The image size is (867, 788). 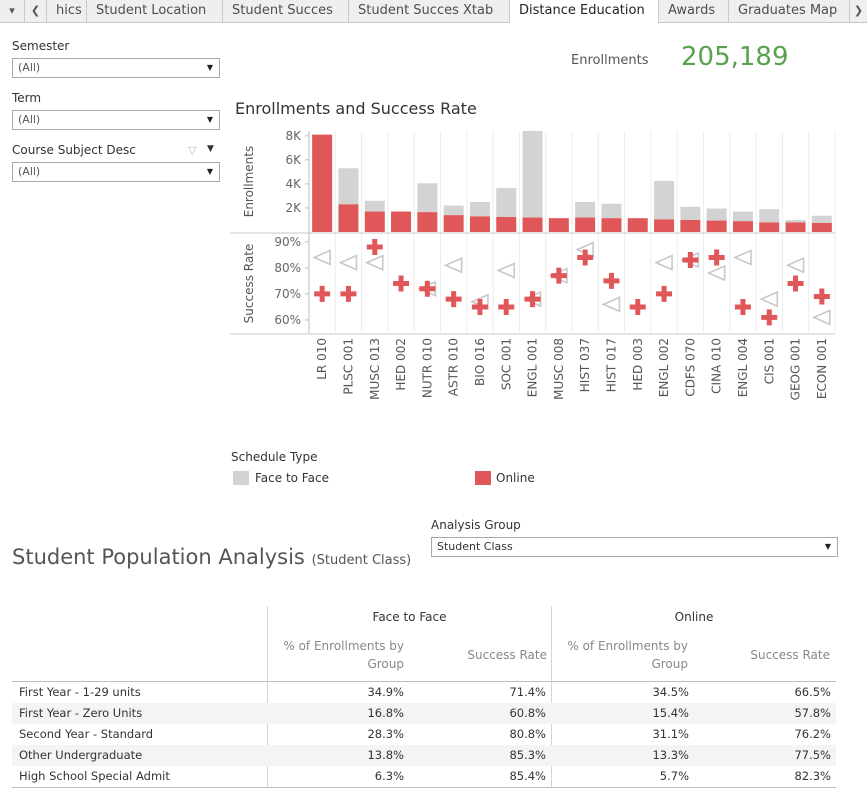 What do you see at coordinates (116, 172) in the screenshot?
I see `course-subject-dropdown: (All) ▼` at bounding box center [116, 172].